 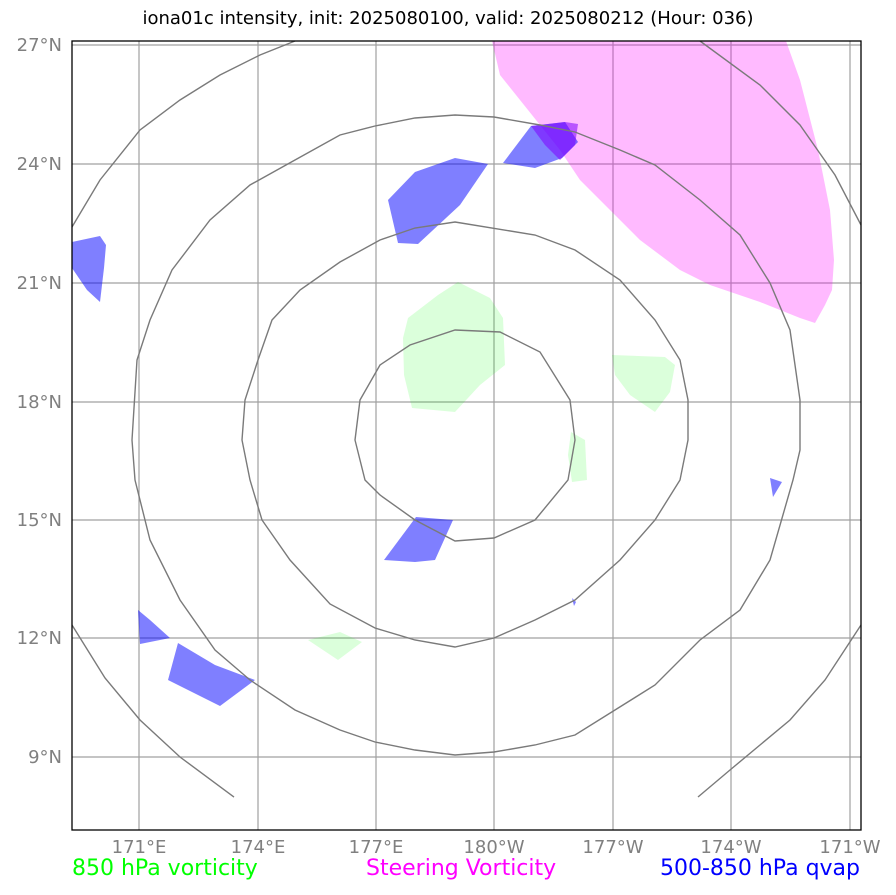 What do you see at coordinates (45, 757) in the screenshot?
I see `lat-label: 9°N` at bounding box center [45, 757].